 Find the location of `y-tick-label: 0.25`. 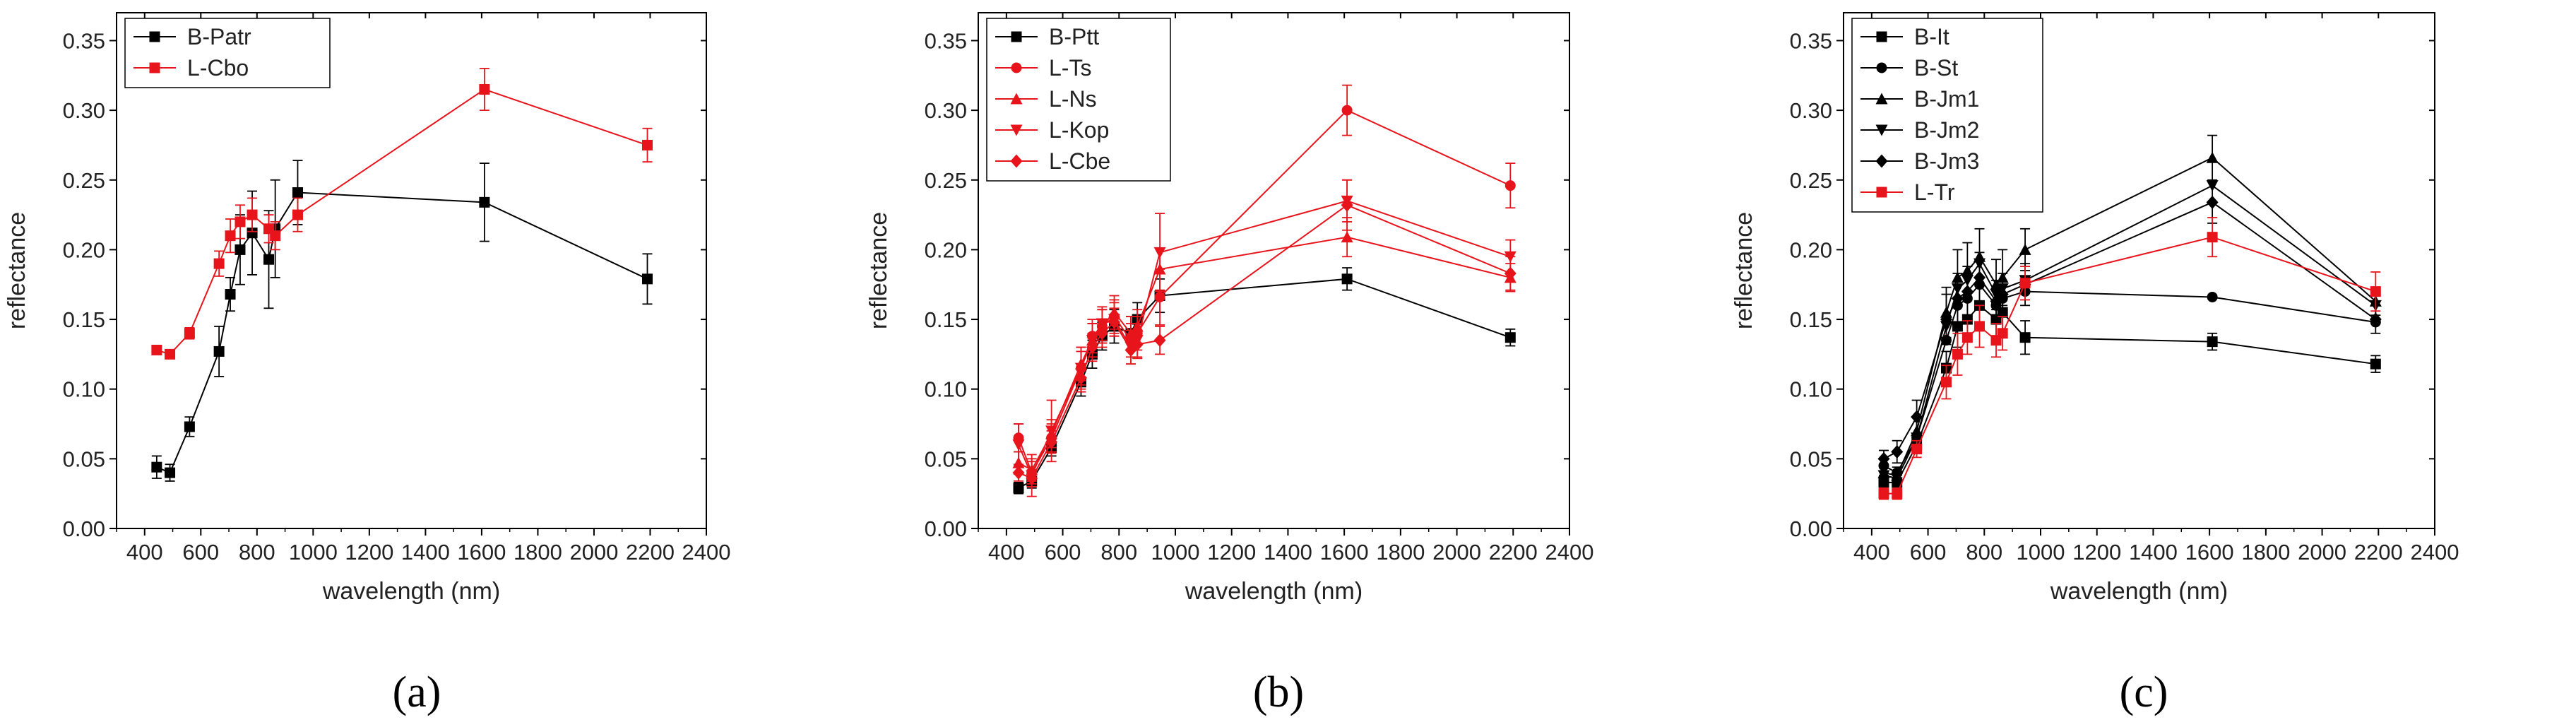

y-tick-label: 0.25 is located at coordinates (946, 180).